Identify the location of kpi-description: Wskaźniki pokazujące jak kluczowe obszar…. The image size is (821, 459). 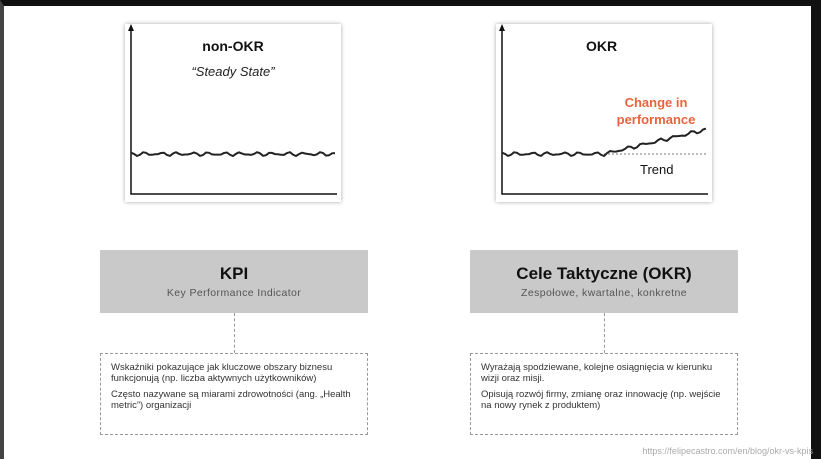
(234, 394).